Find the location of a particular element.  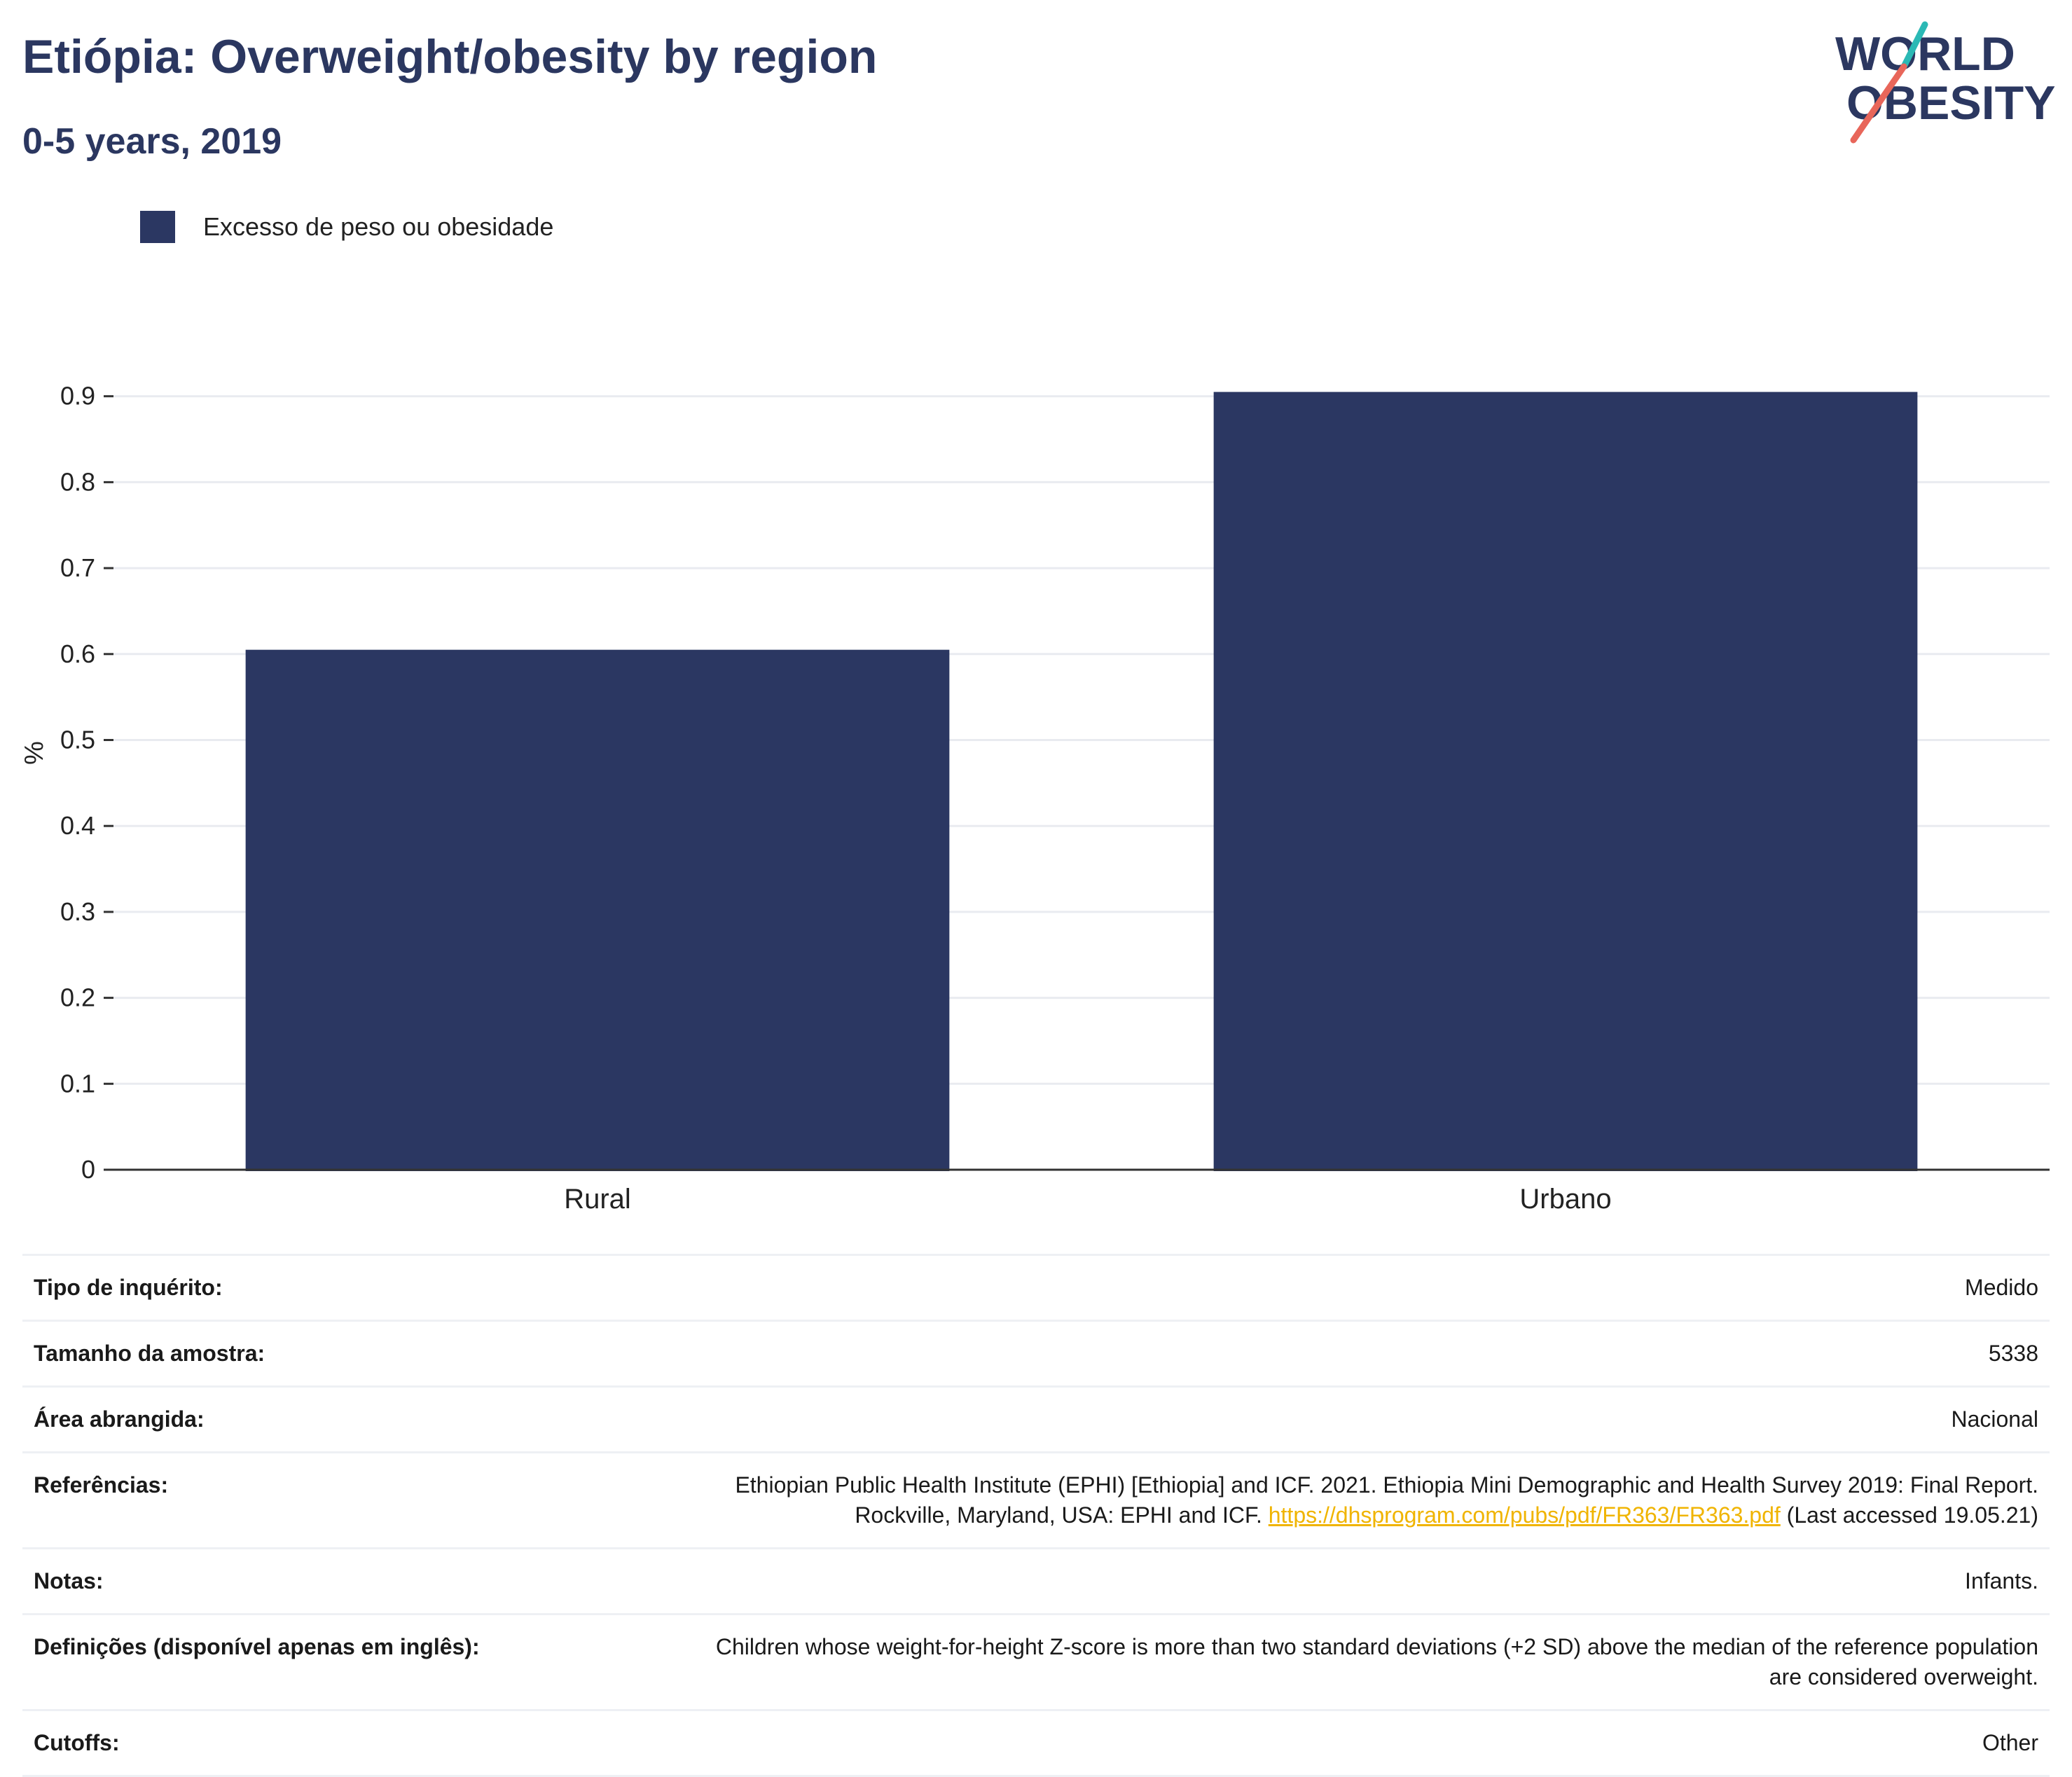

legend: Excesso de peso ou obesidade is located at coordinates (347, 227).